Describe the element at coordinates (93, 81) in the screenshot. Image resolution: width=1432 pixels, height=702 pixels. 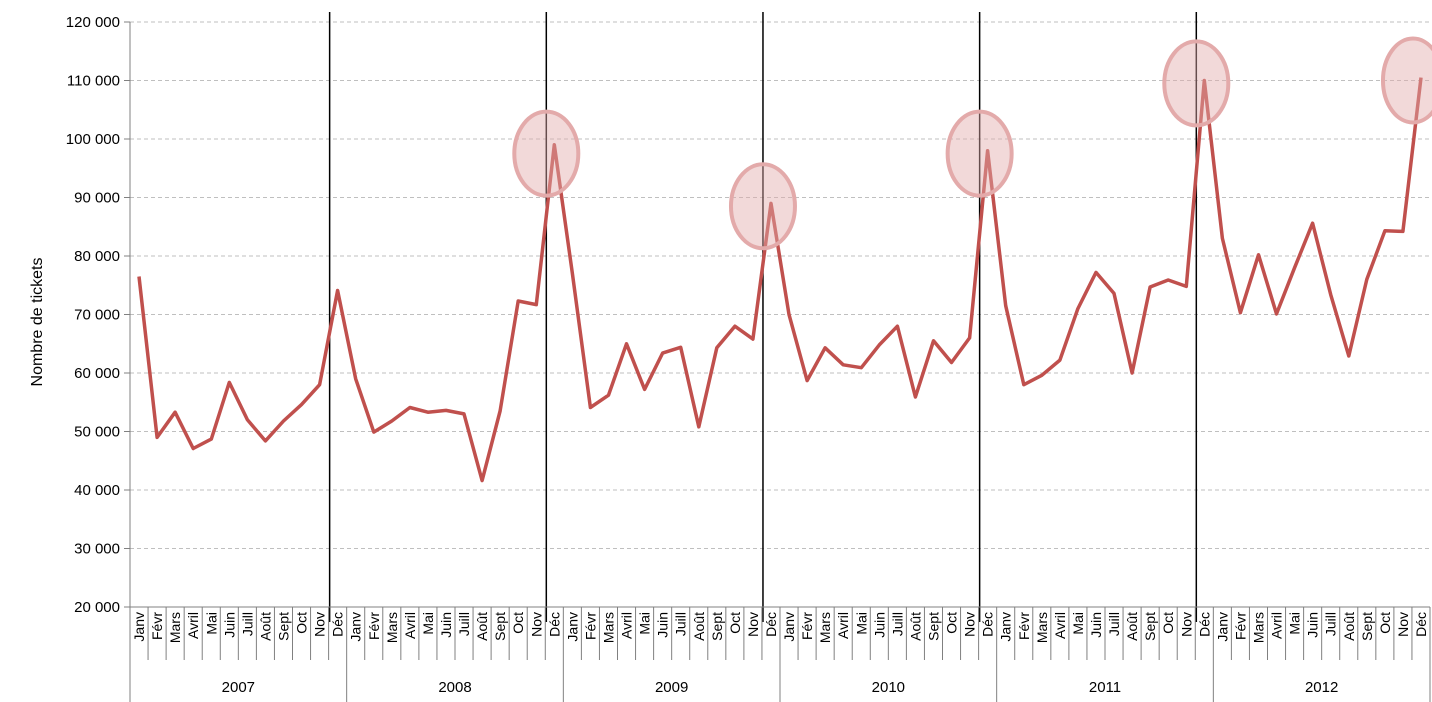
I see `y-tick-label: 110 000` at that location.